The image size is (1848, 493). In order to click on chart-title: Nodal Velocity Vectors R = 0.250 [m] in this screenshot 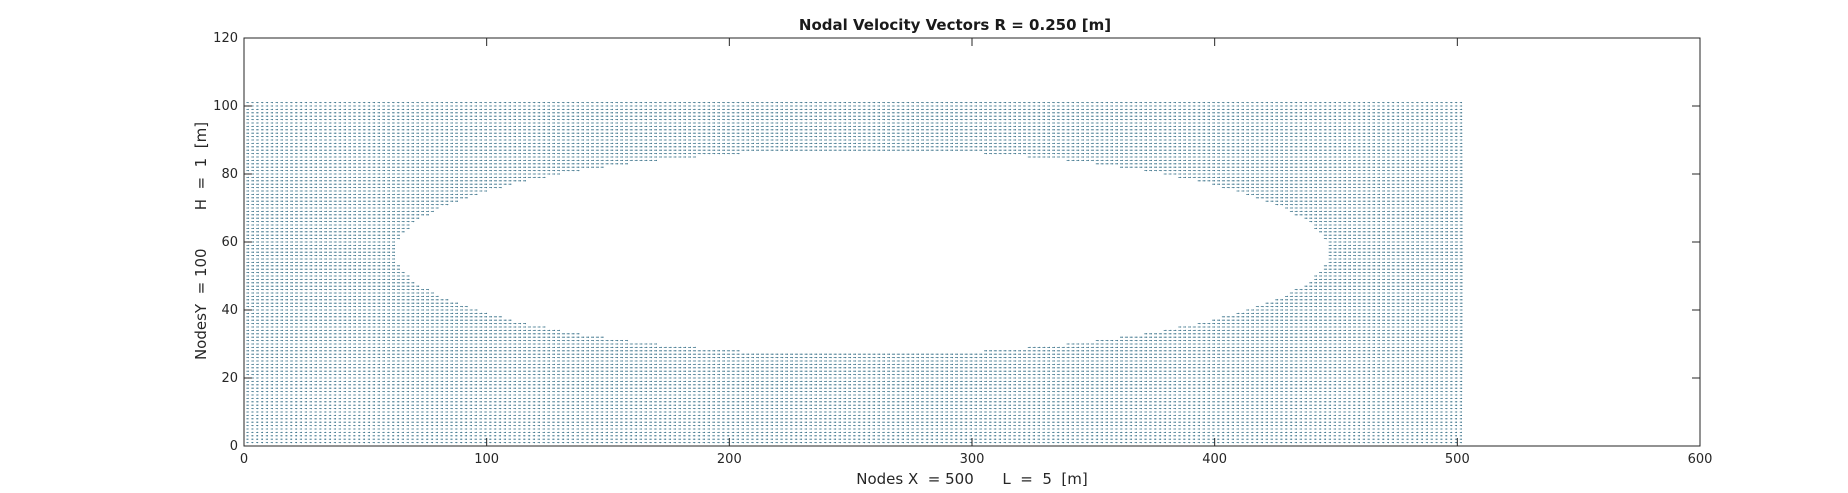, I will do `click(955, 25)`.